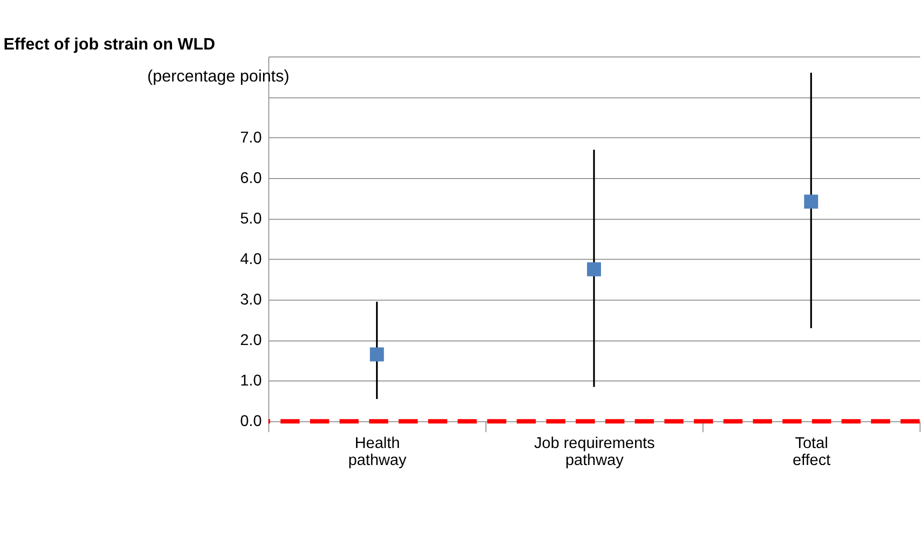 This screenshot has height=538, width=924. What do you see at coordinates (377, 452) in the screenshot?
I see `x-tick-label: Health pathway` at bounding box center [377, 452].